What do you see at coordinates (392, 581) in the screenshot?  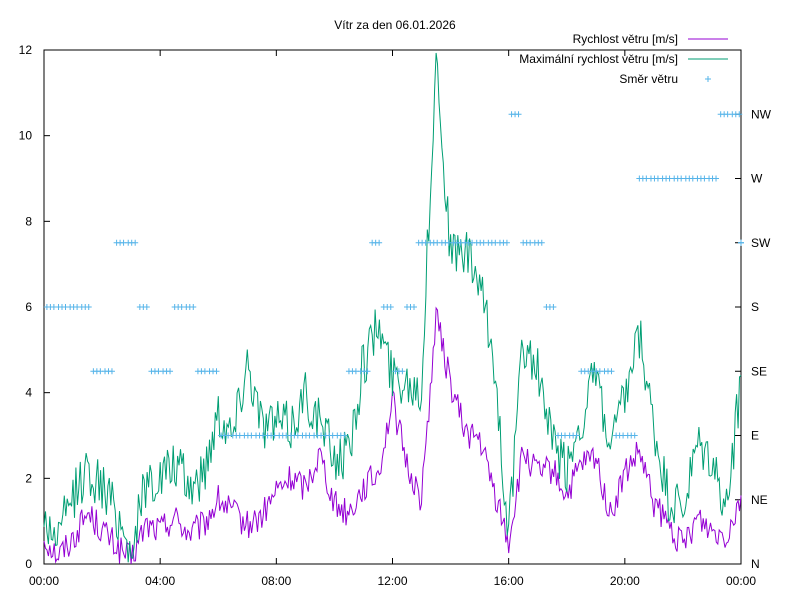 I see `x-tick-label: 12:00` at bounding box center [392, 581].